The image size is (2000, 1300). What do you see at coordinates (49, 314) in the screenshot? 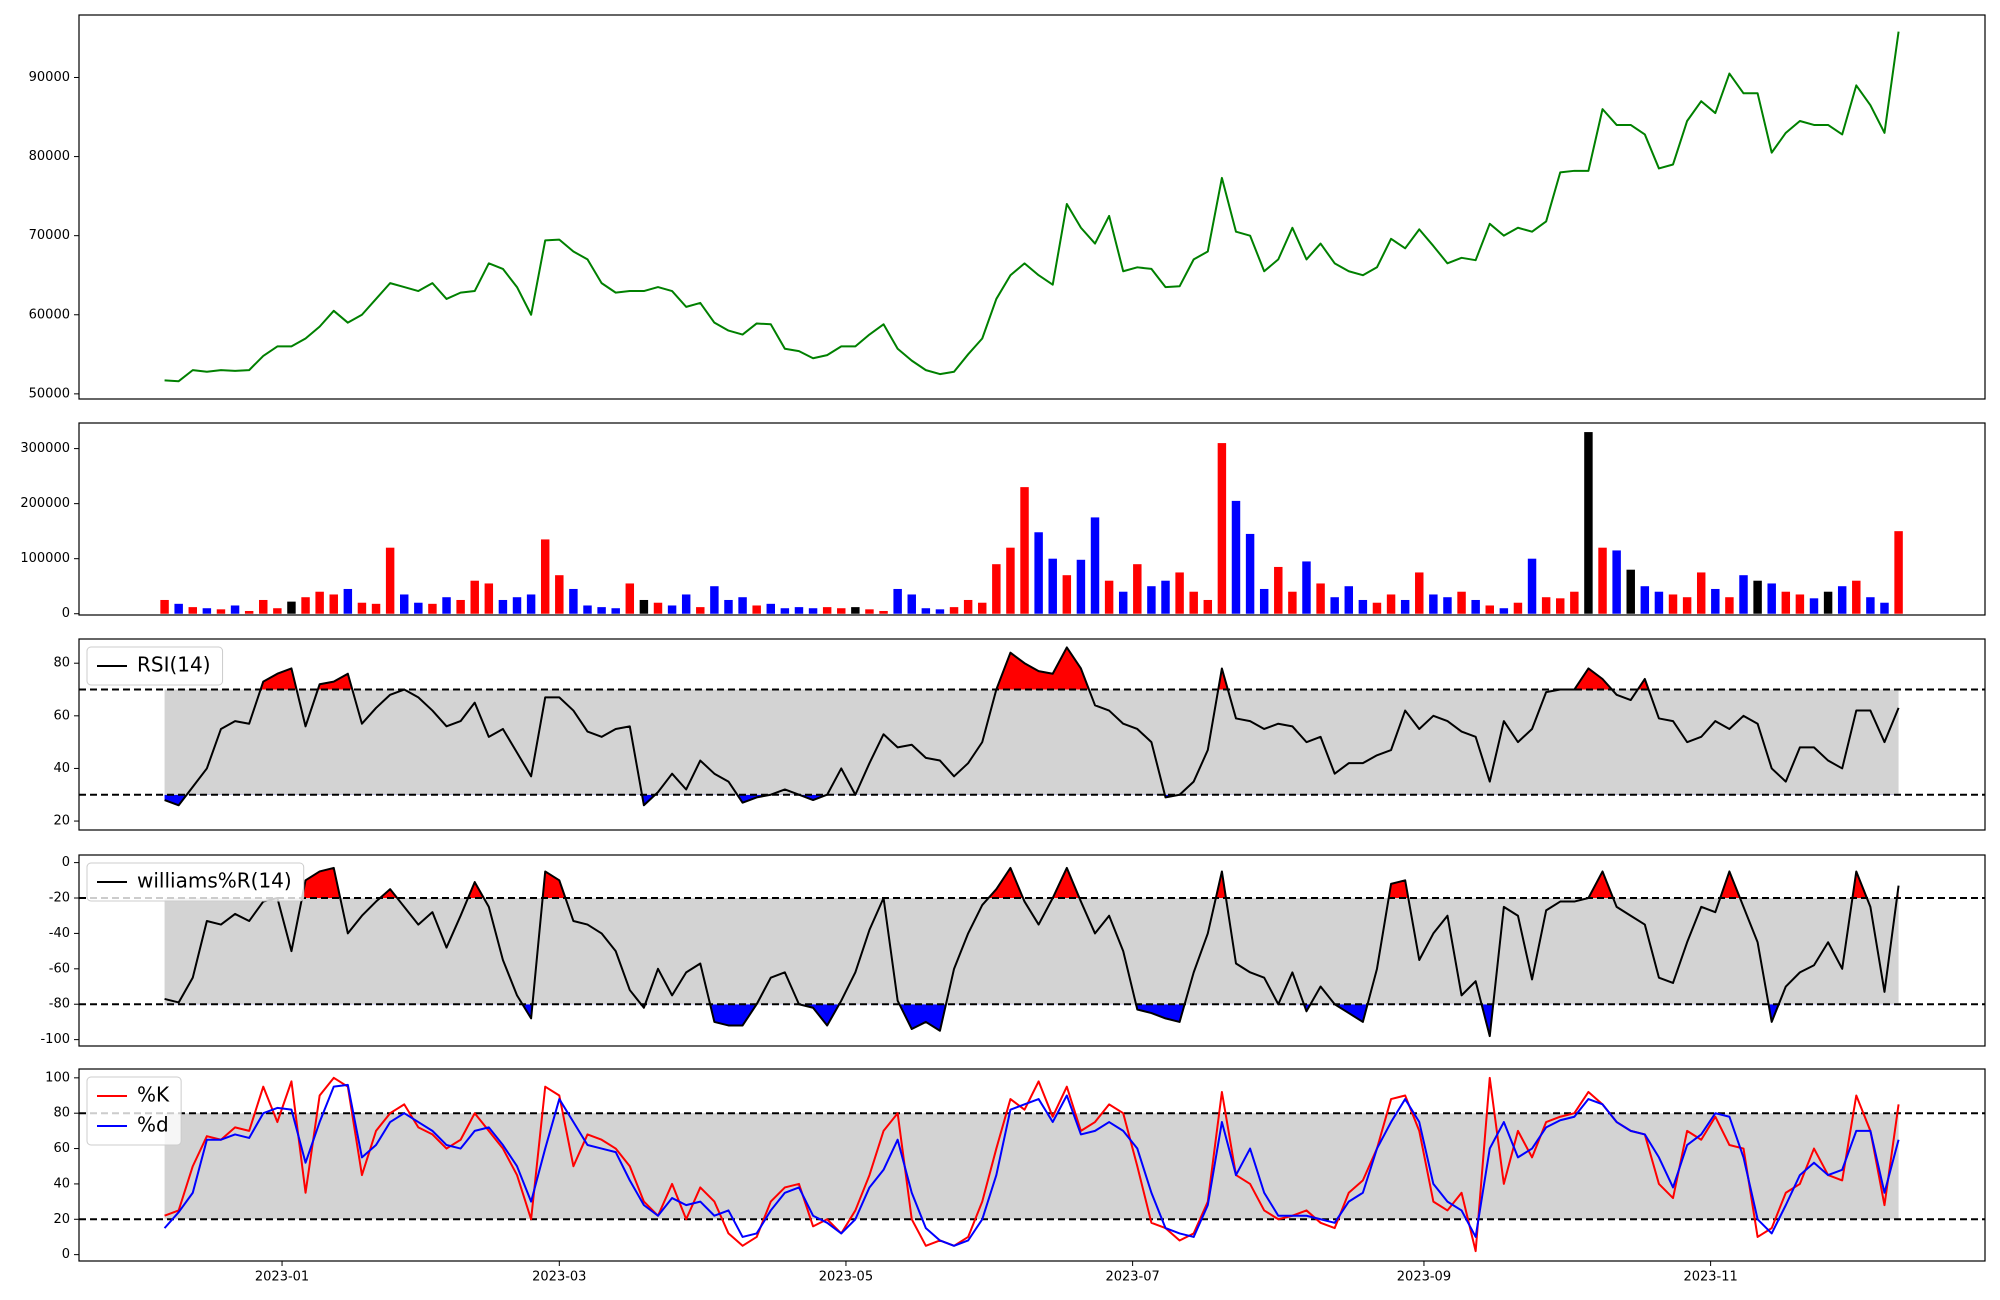
I see `y-tick-label: 60000` at bounding box center [49, 314].